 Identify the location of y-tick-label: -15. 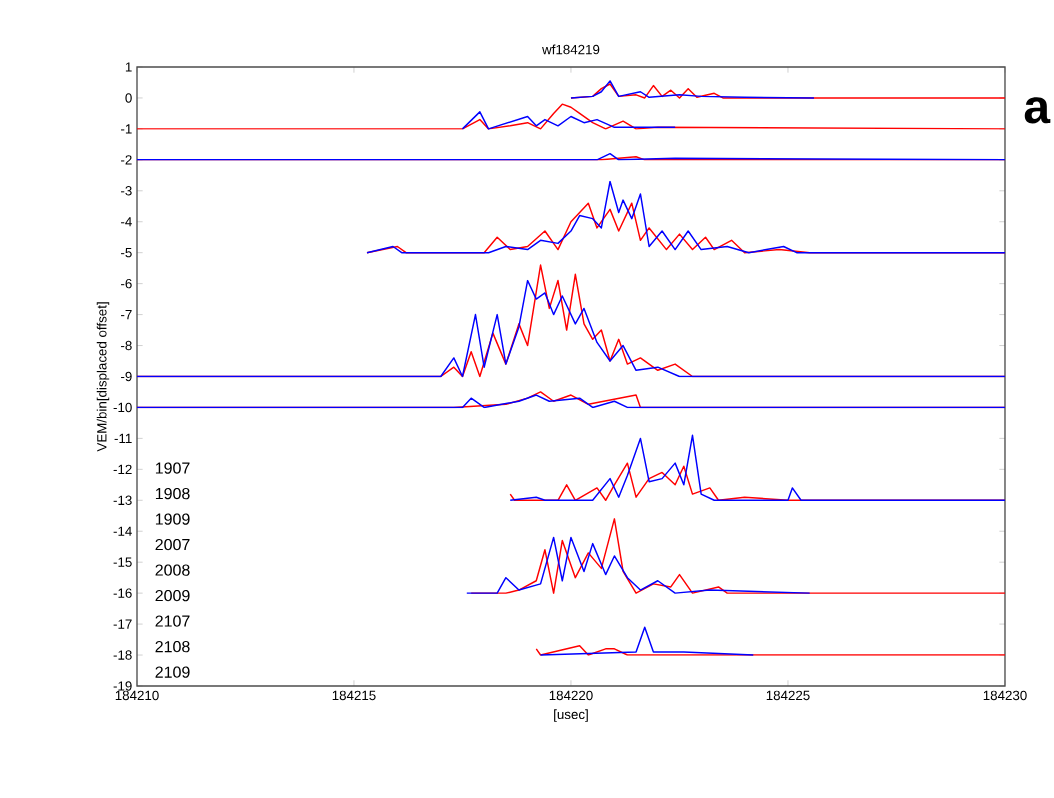
(122, 562).